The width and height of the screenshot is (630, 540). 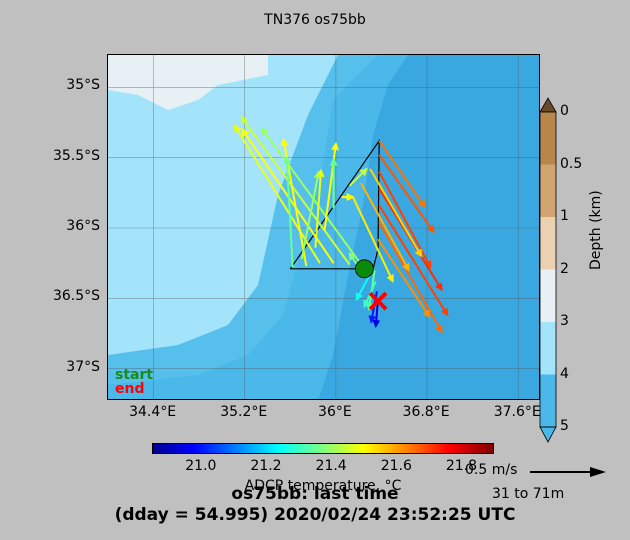 What do you see at coordinates (134, 375) in the screenshot?
I see `legend-start: start` at bounding box center [134, 375].